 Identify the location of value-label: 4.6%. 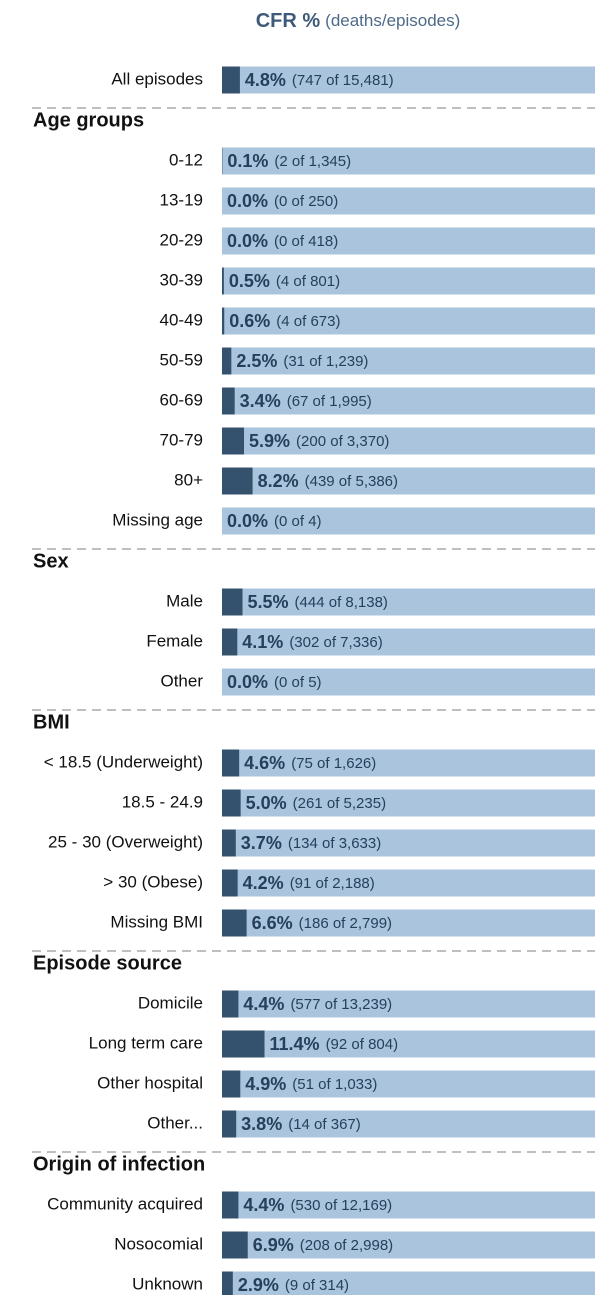
(264, 763).